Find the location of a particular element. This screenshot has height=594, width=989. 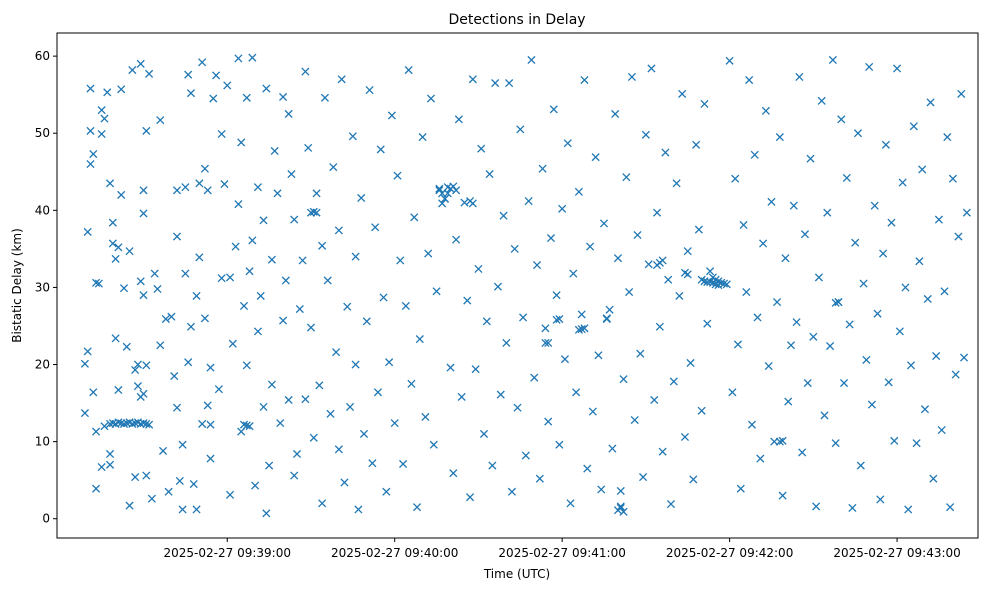

y-axis-label: Bistatic Delay (km) is located at coordinates (17, 285).